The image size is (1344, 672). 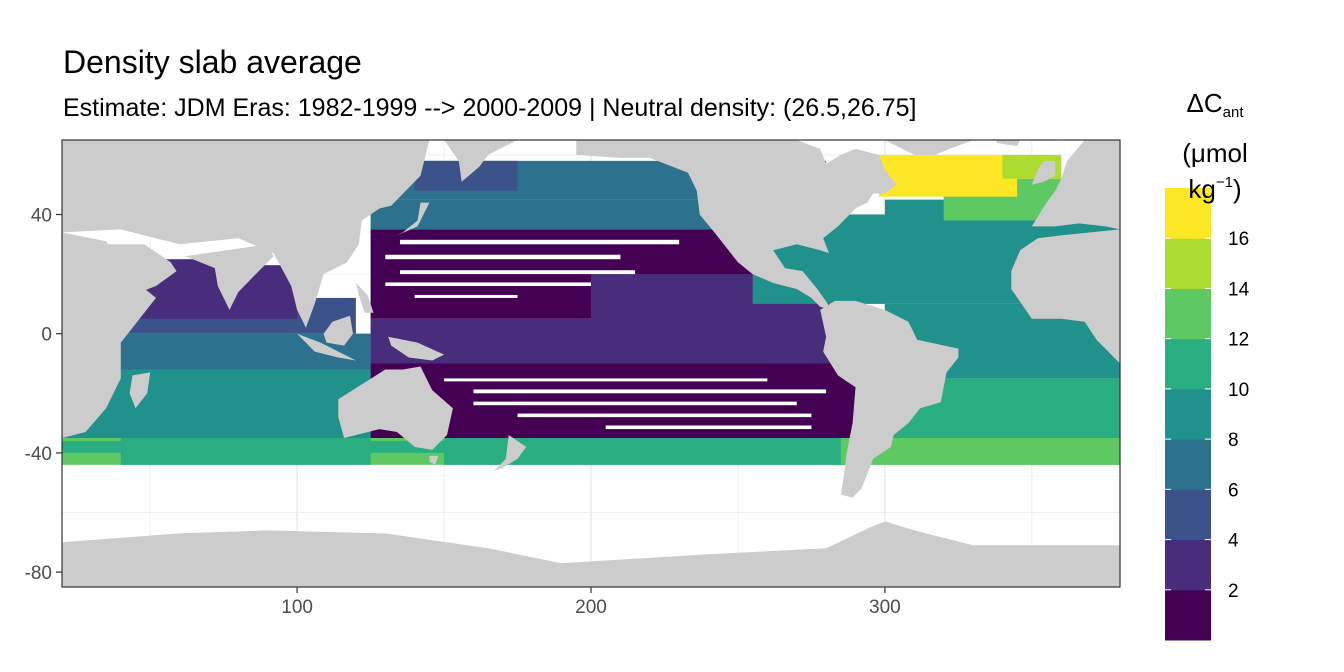 I want to click on legend-label: 8, so click(x=1233, y=440).